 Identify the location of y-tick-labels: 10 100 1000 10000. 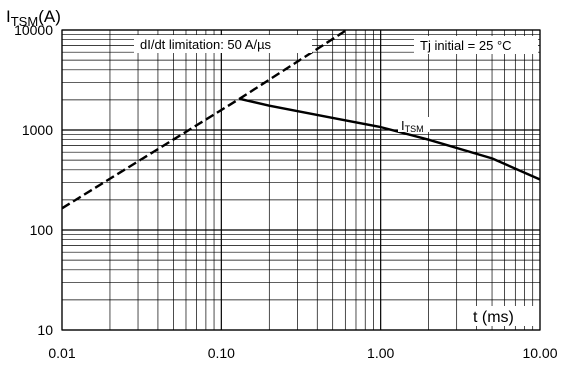
(33, 180).